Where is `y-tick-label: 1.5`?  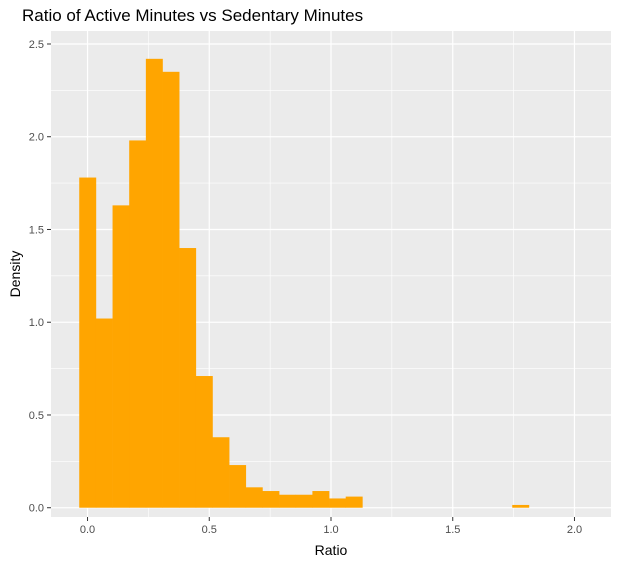 y-tick-label: 1.5 is located at coordinates (36, 230).